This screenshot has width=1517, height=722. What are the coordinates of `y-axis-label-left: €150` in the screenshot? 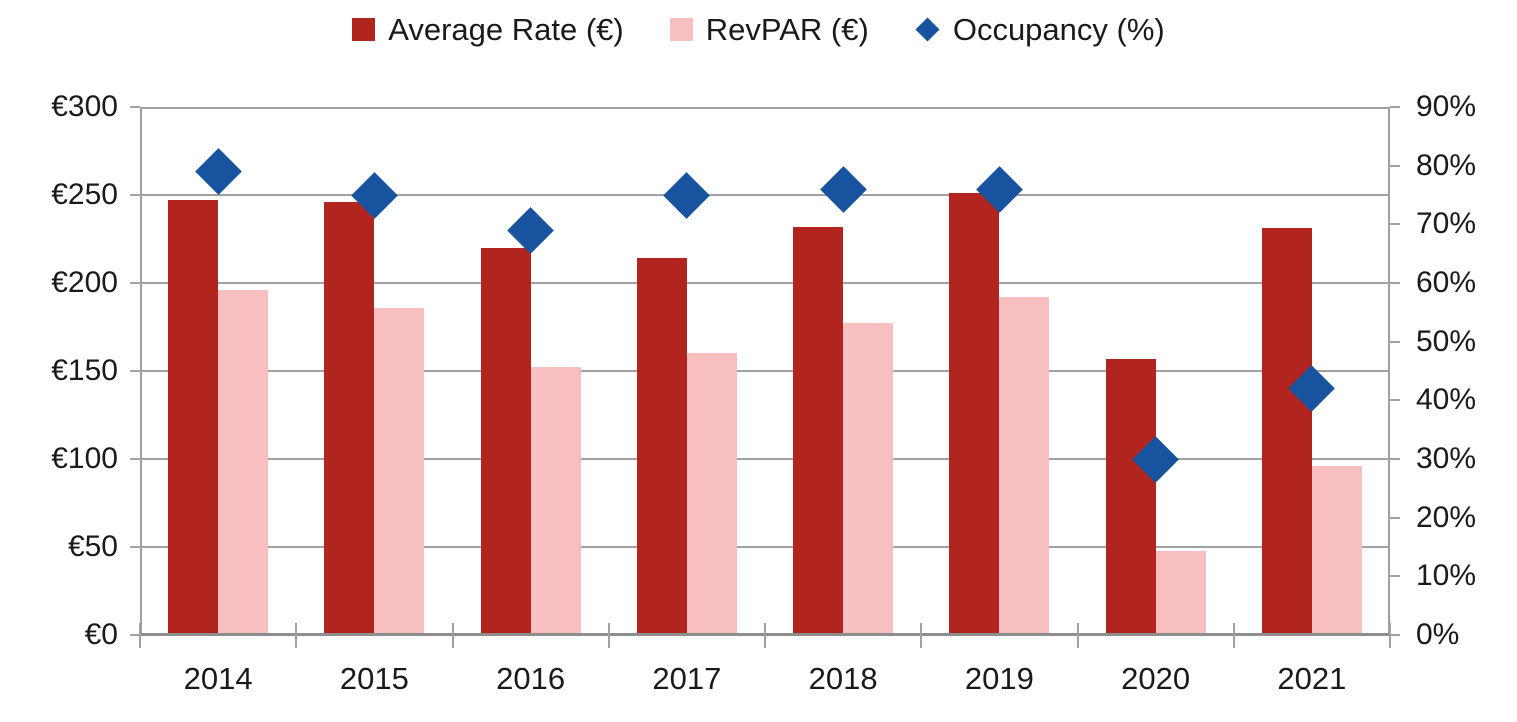 It's located at (84, 370).